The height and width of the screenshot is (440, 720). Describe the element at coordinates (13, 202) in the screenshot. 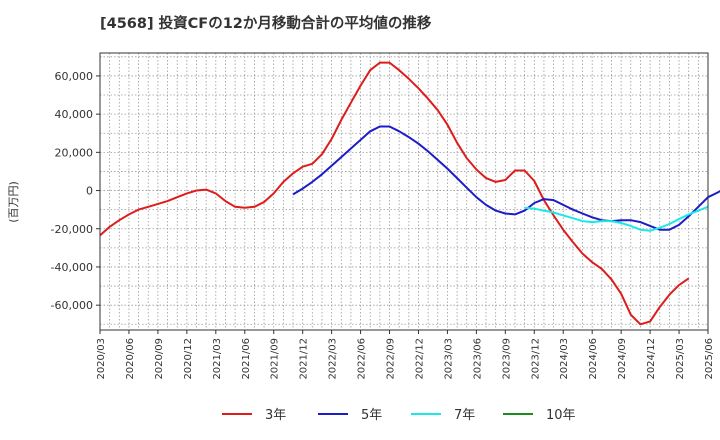

I see `y-axis-label: (百万円)` at that location.